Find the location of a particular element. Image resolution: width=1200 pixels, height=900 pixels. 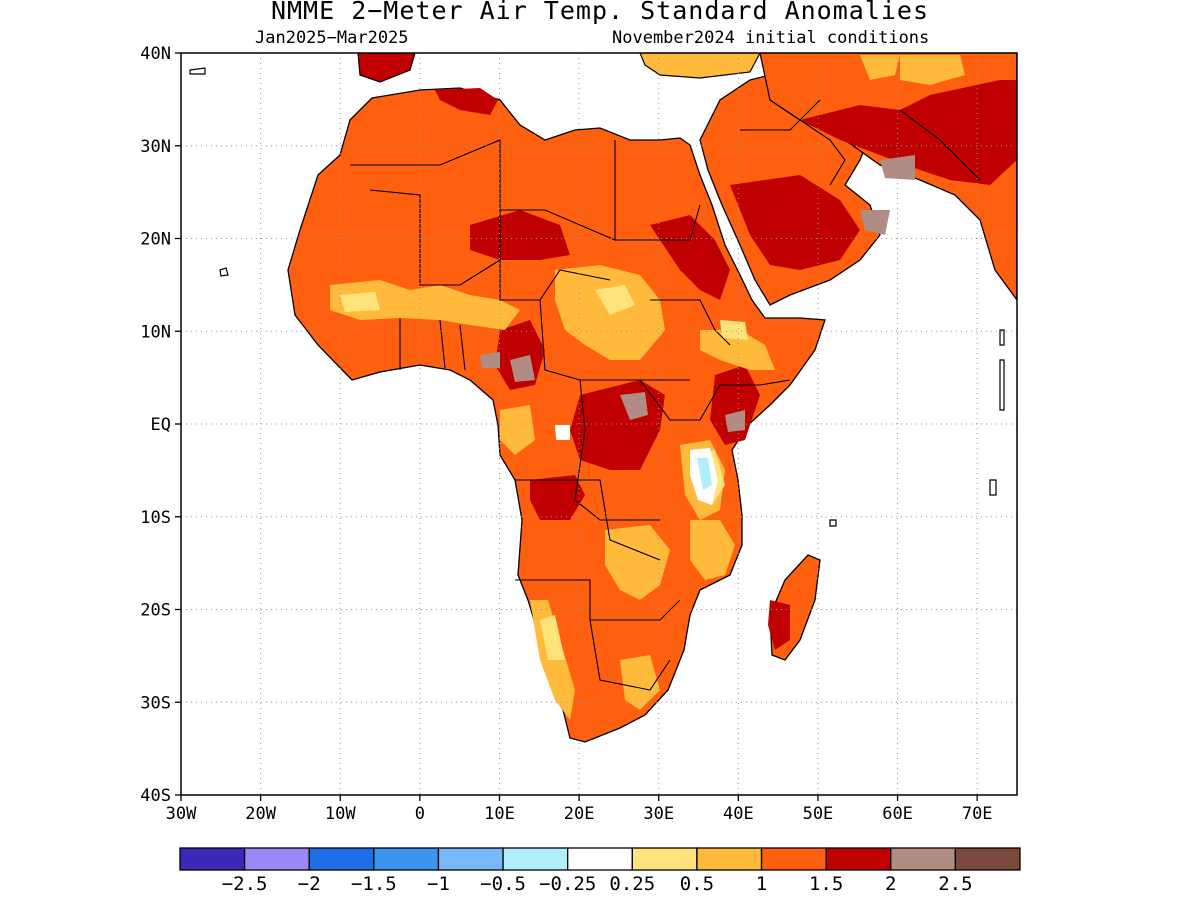

colorbar is located at coordinates (600, 859).